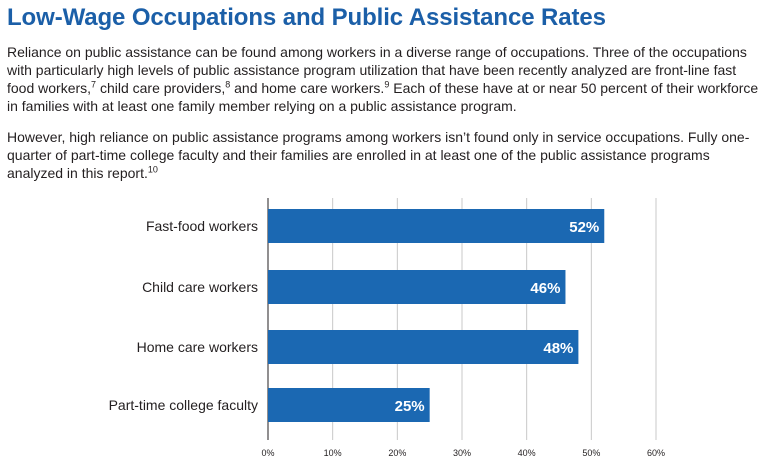 This screenshot has height=467, width=772. What do you see at coordinates (387, 84) in the screenshot?
I see `footnote-marker: 9` at bounding box center [387, 84].